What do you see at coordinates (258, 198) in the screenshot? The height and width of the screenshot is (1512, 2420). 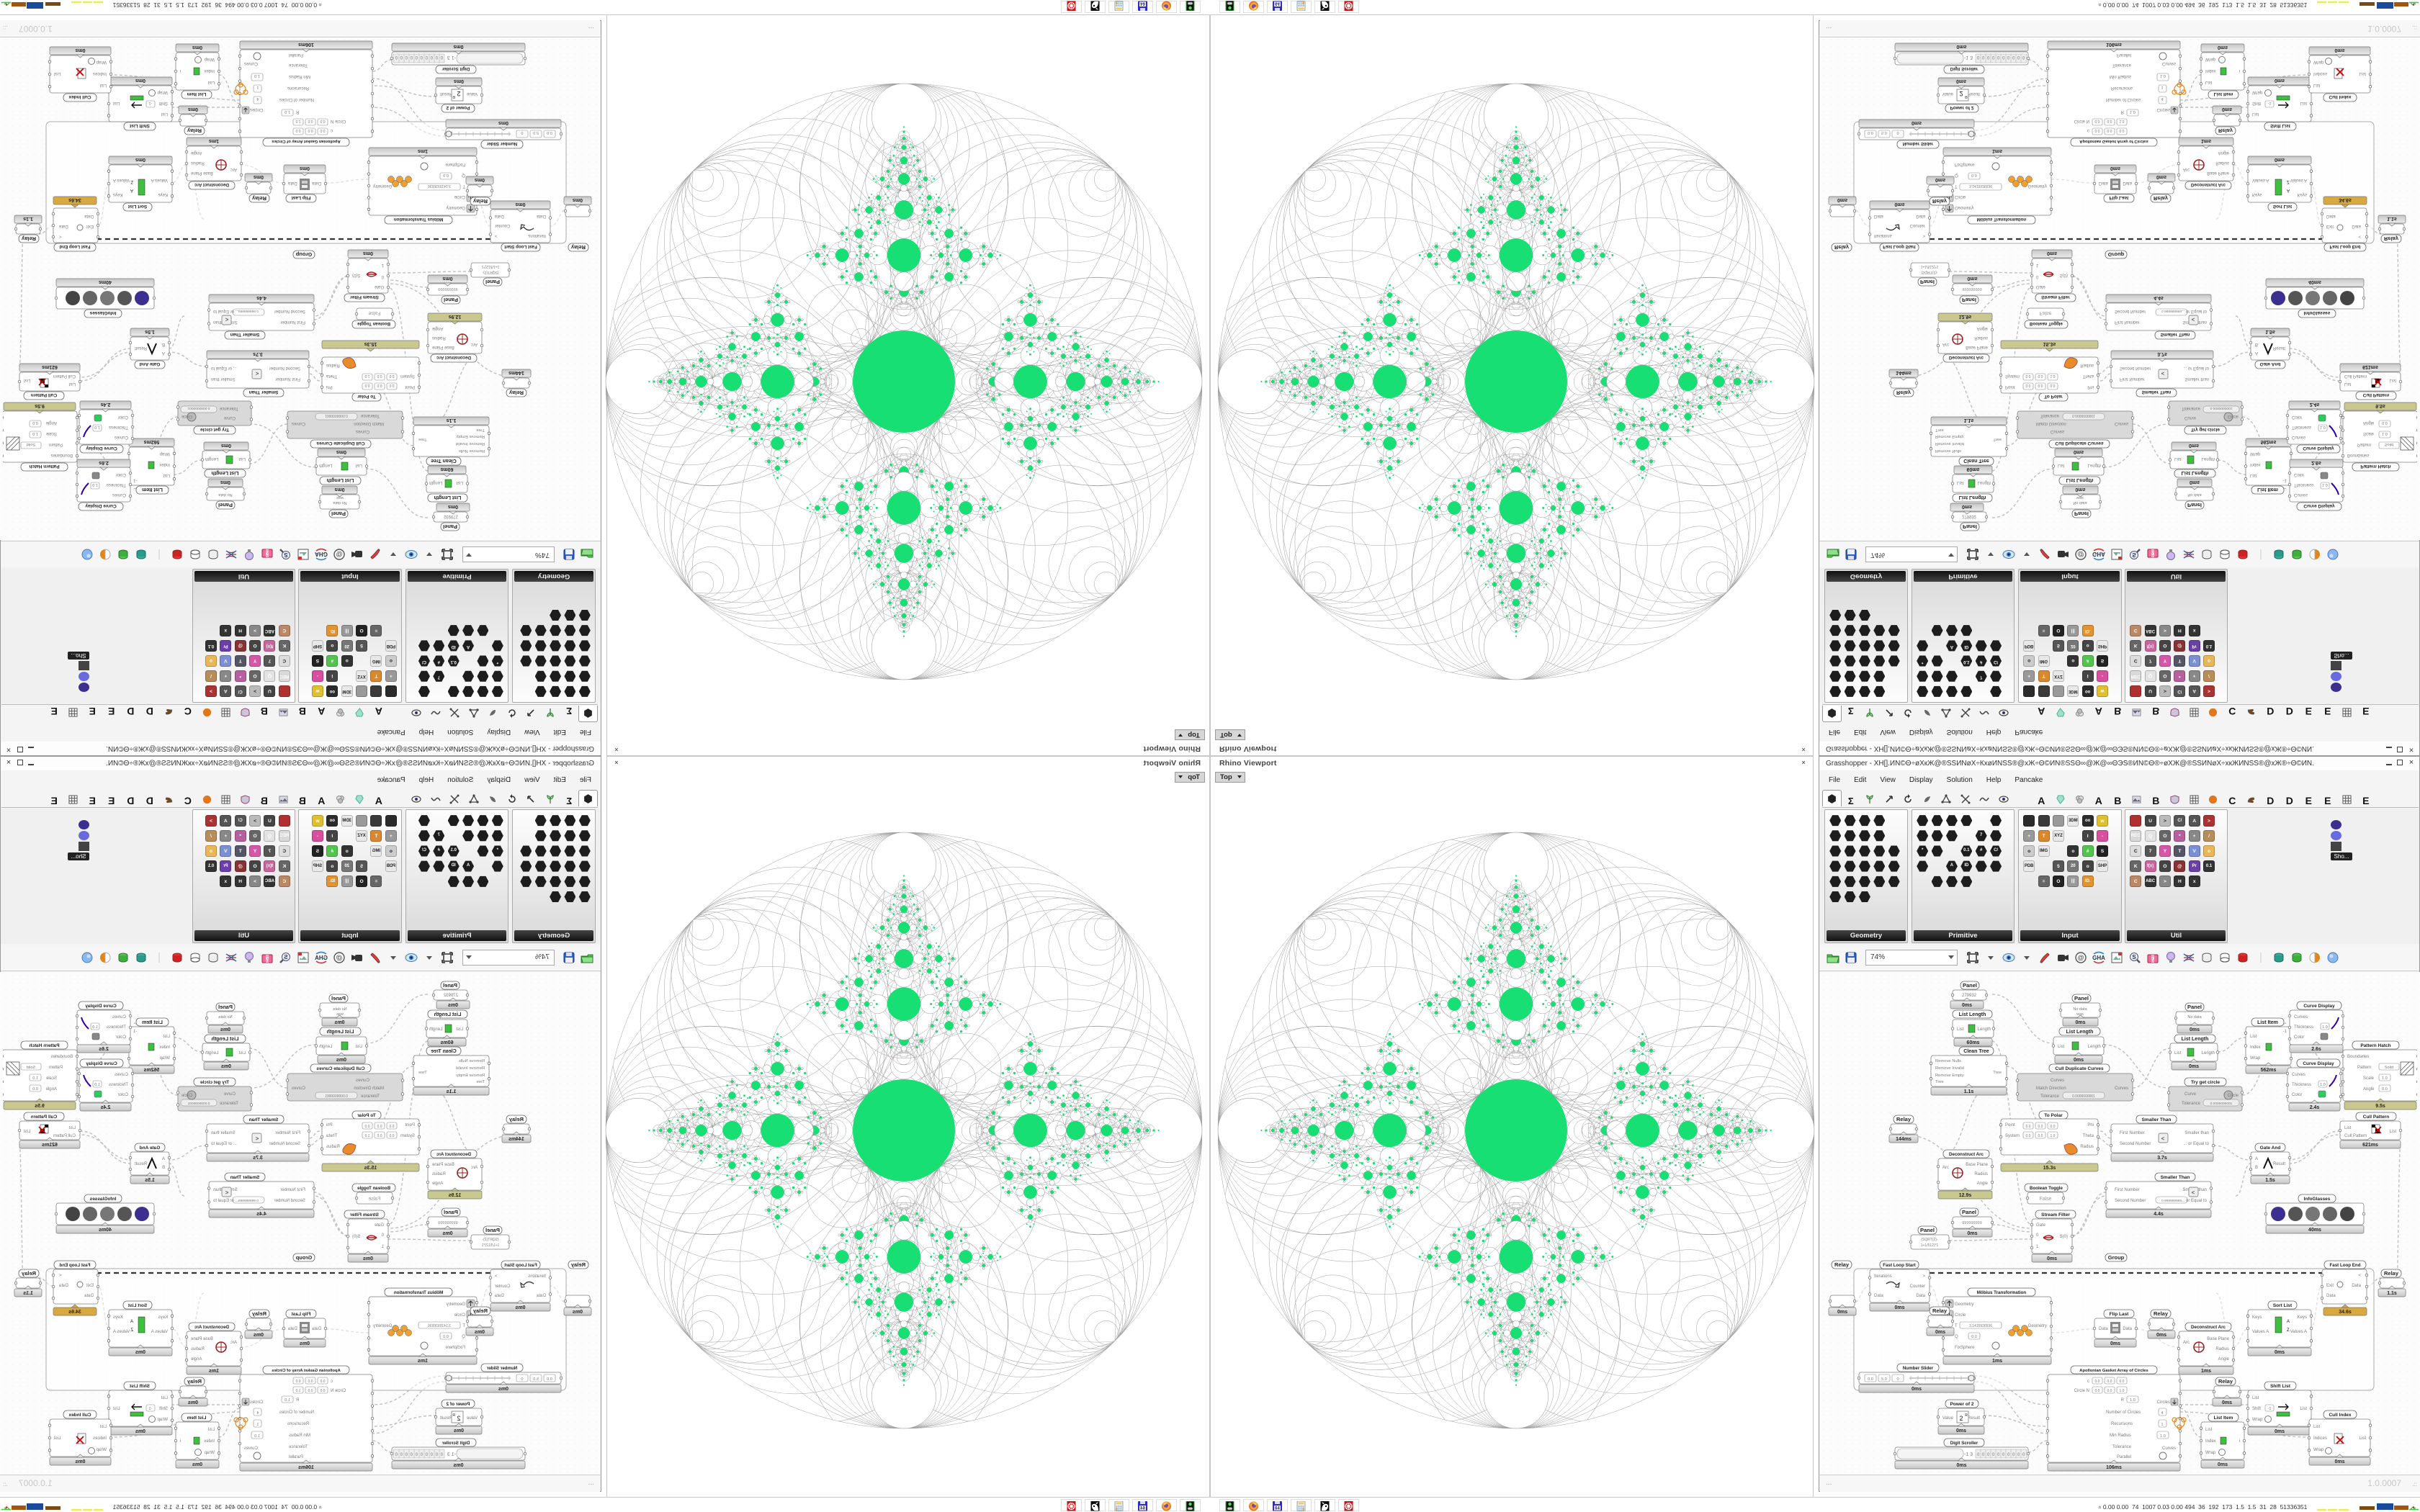 I see `svg-text: Relay` at bounding box center [258, 198].